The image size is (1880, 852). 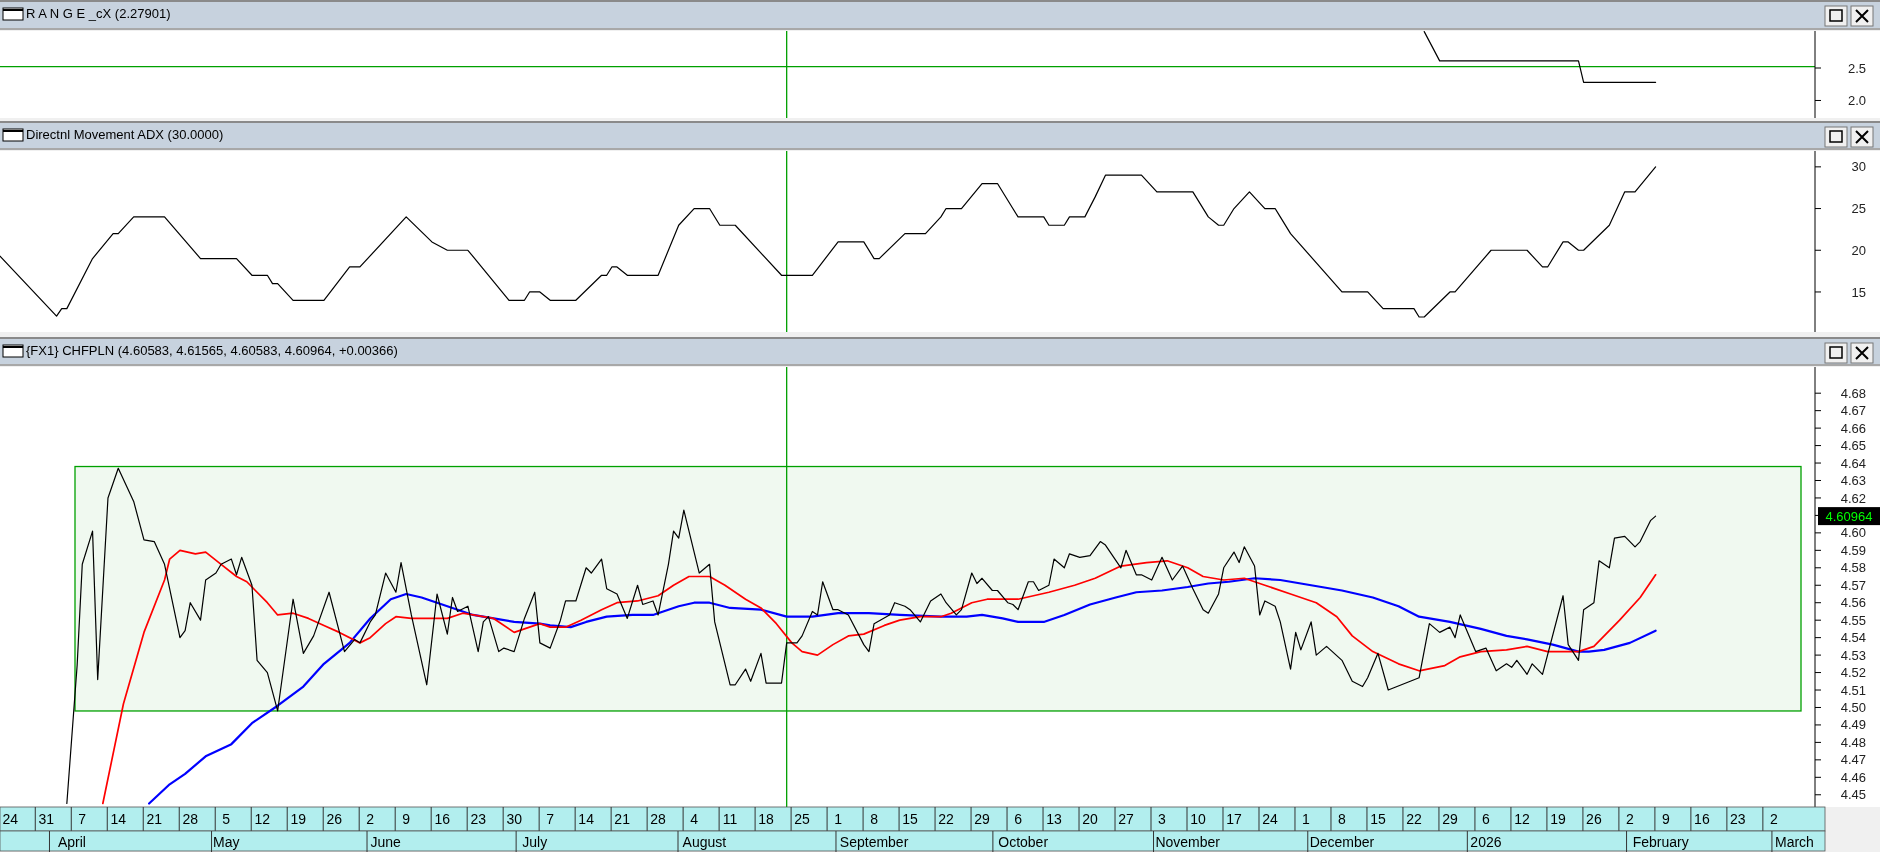 I want to click on y-tick-label: 4.45, so click(x=1853, y=795).